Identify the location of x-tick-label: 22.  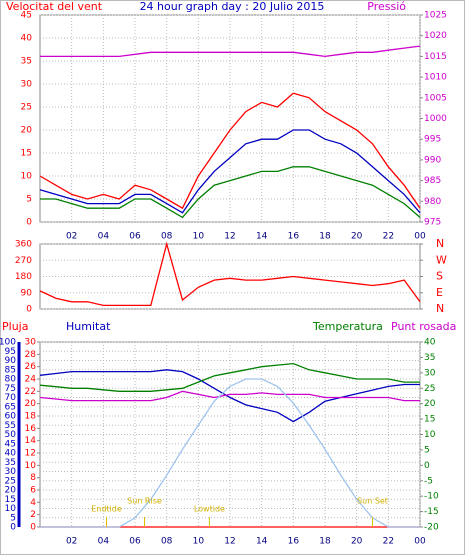
(388, 542).